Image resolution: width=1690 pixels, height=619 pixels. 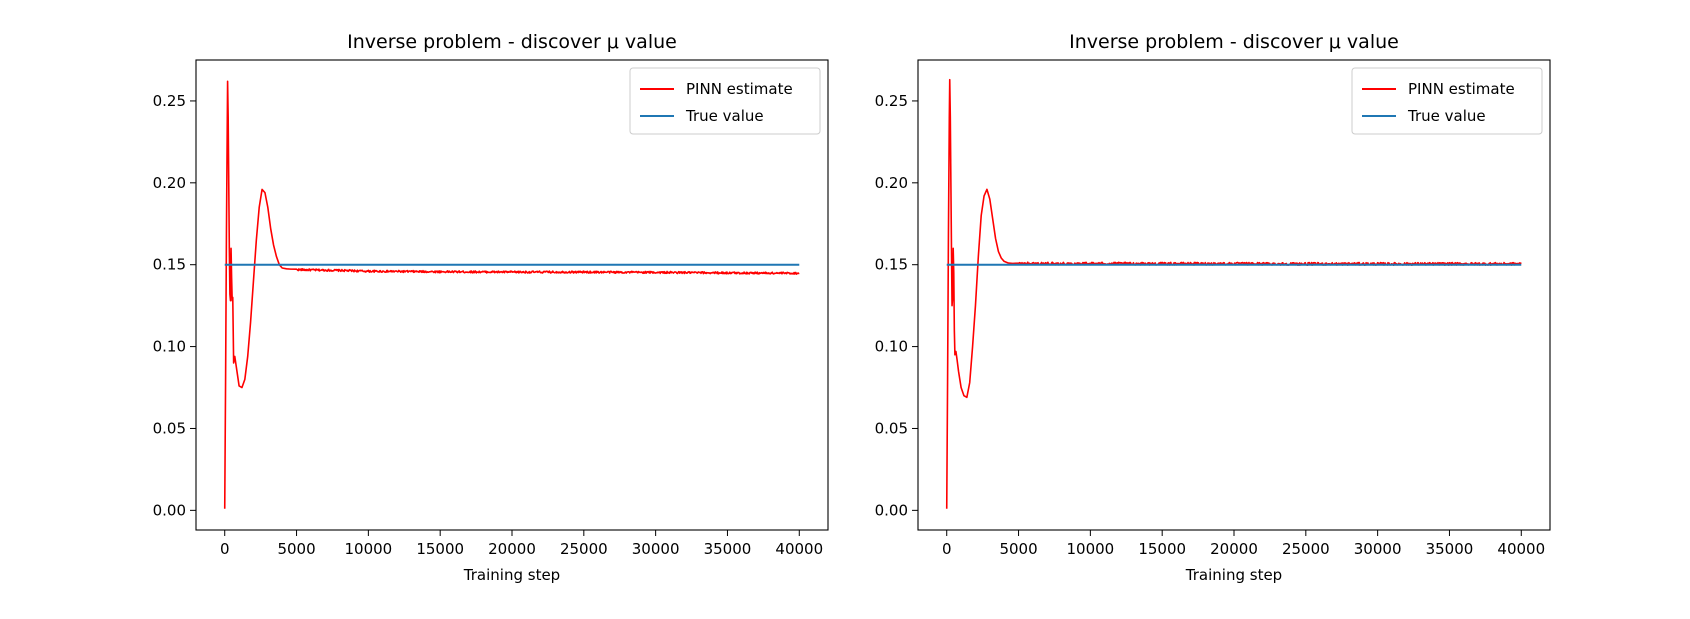 I want to click on chart-left-y-tick-label: 0.25, so click(x=169, y=101).